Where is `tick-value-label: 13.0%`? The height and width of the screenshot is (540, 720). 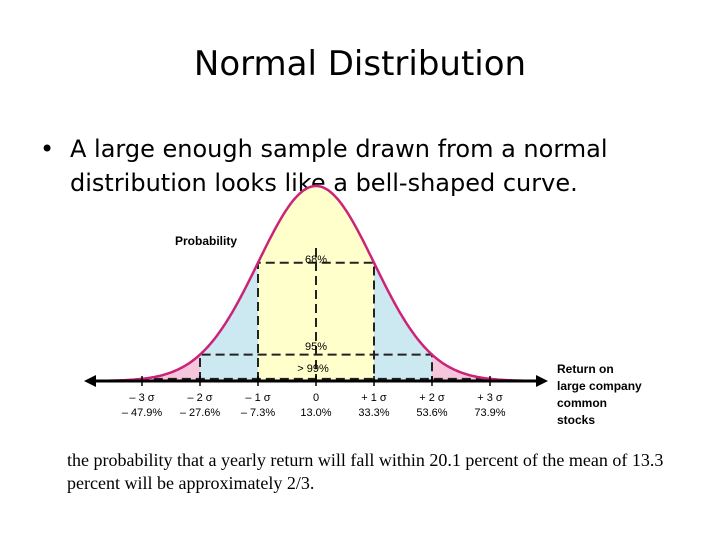 tick-value-label: 13.0% is located at coordinates (315, 413).